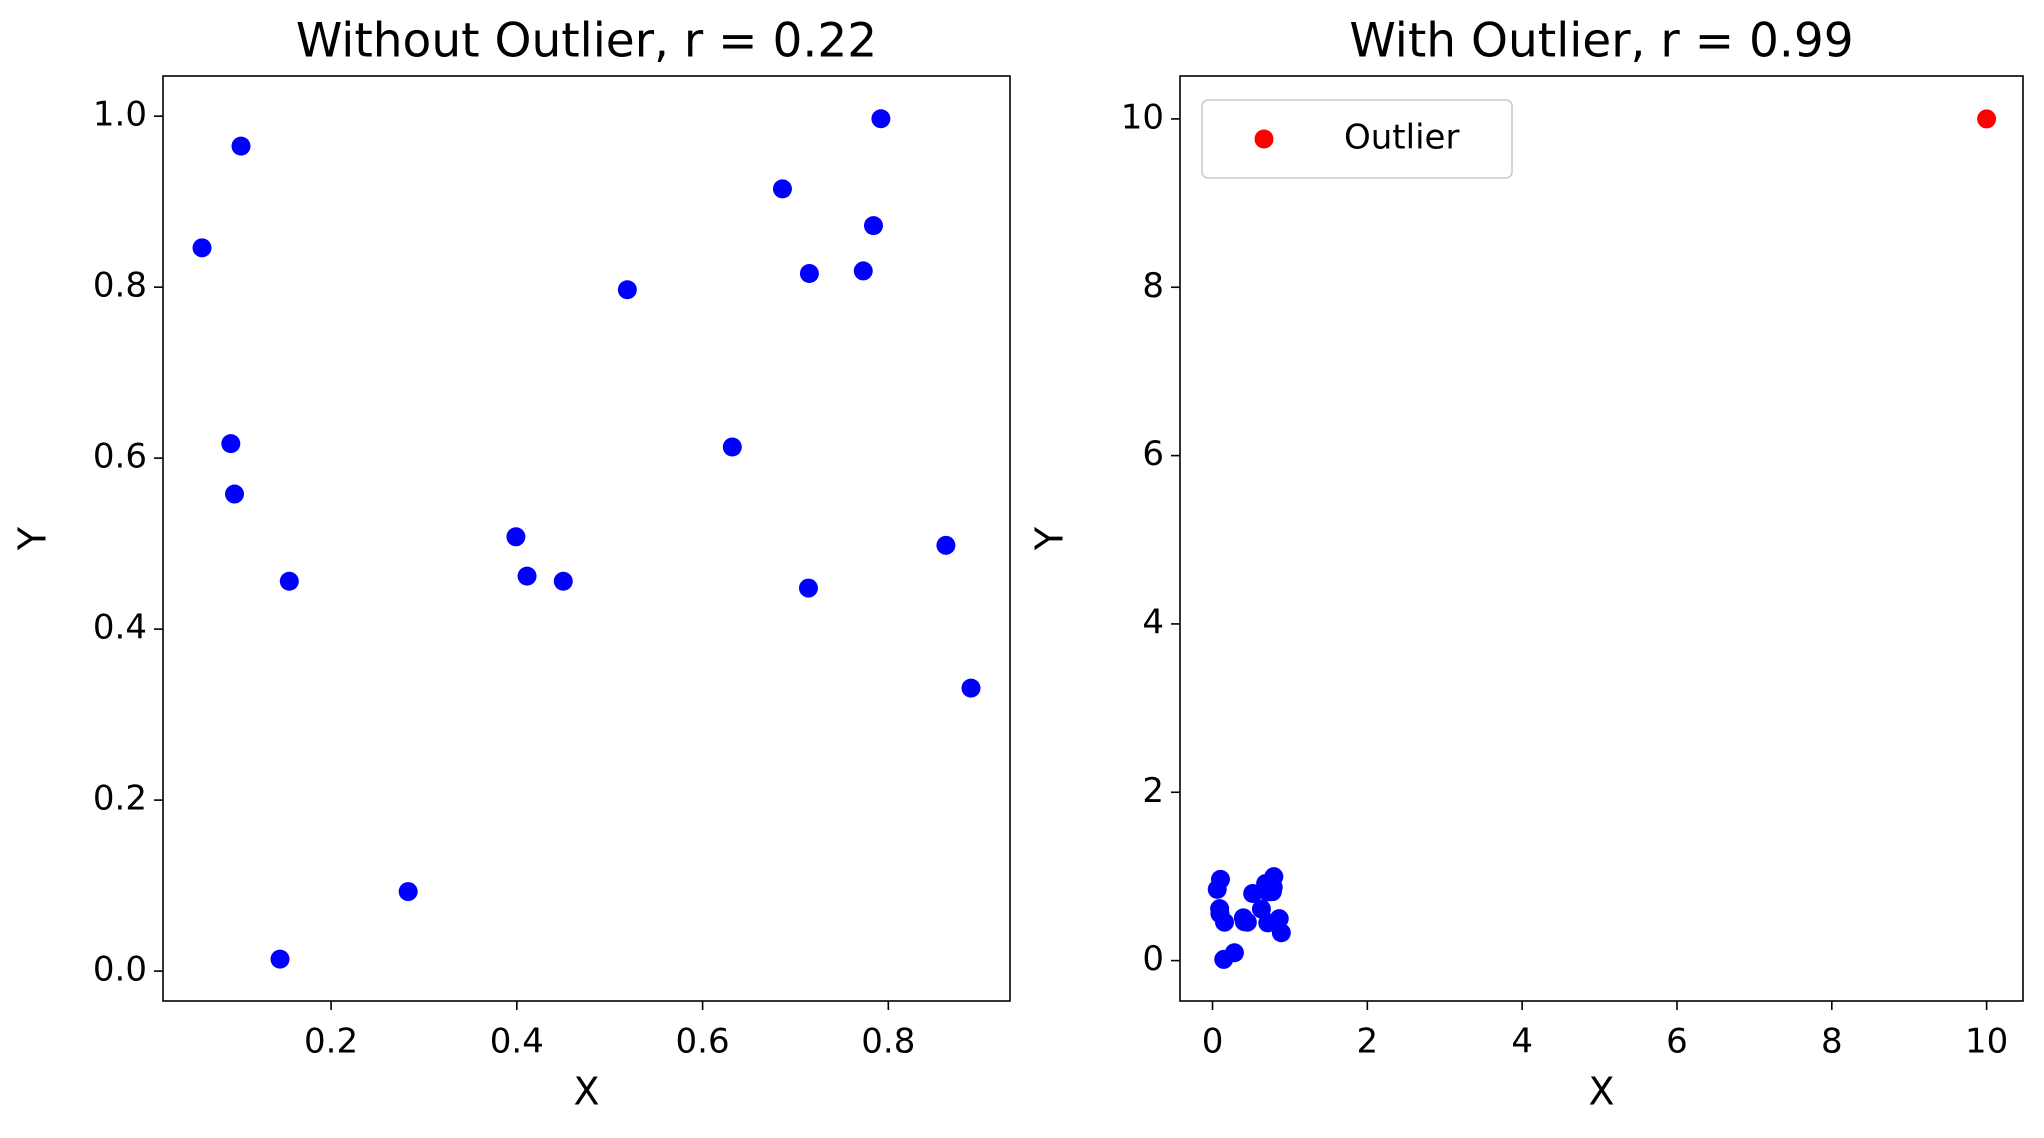  What do you see at coordinates (120, 970) in the screenshot?
I see `y-tick-label: 0.0` at bounding box center [120, 970].